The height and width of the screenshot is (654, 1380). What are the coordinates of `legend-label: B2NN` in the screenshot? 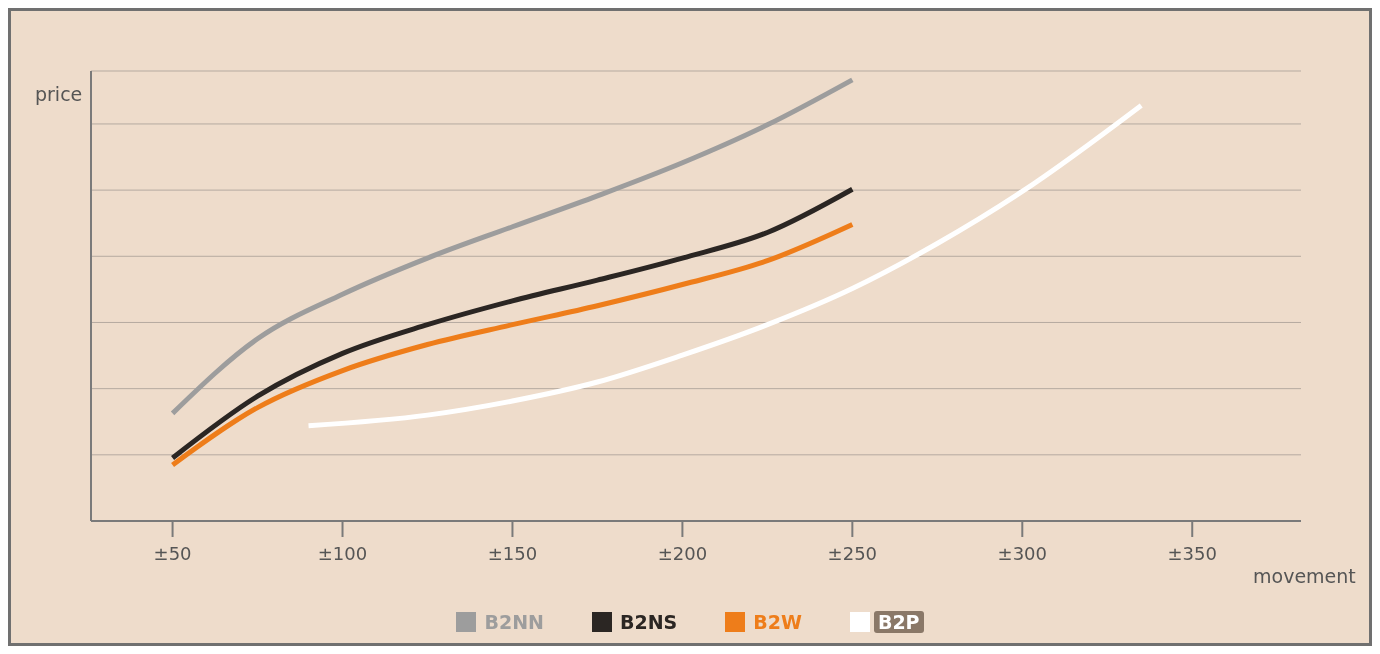 It's located at (514, 622).